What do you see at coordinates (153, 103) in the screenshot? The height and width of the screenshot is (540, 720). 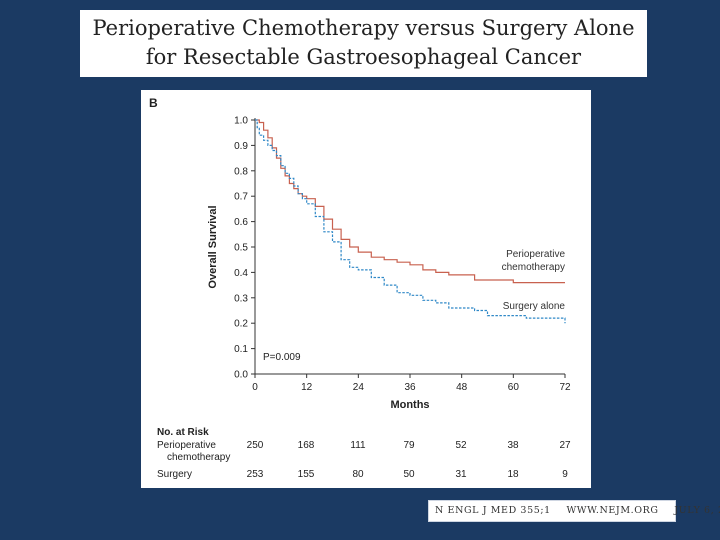 I see `panel-label: B` at bounding box center [153, 103].